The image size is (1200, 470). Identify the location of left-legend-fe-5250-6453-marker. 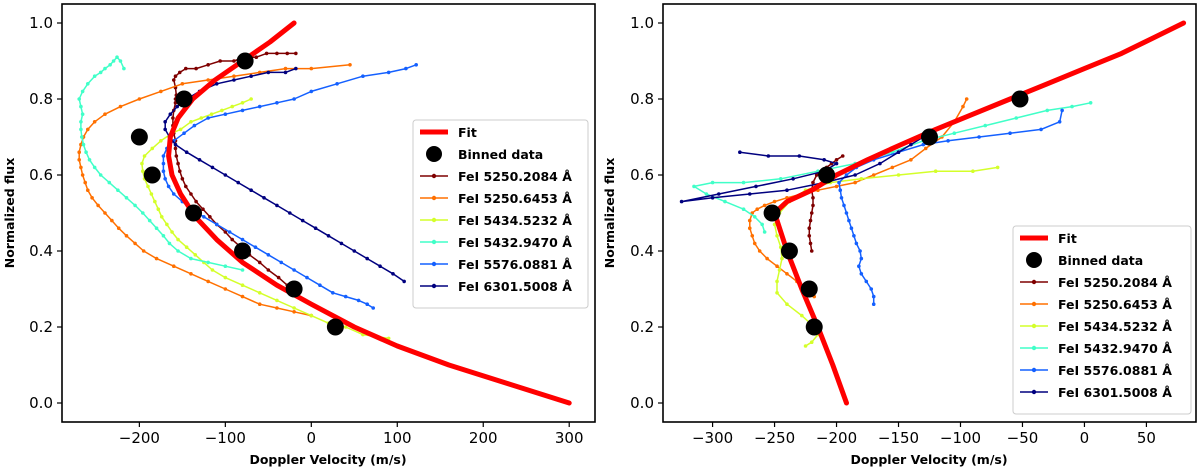
(434, 198).